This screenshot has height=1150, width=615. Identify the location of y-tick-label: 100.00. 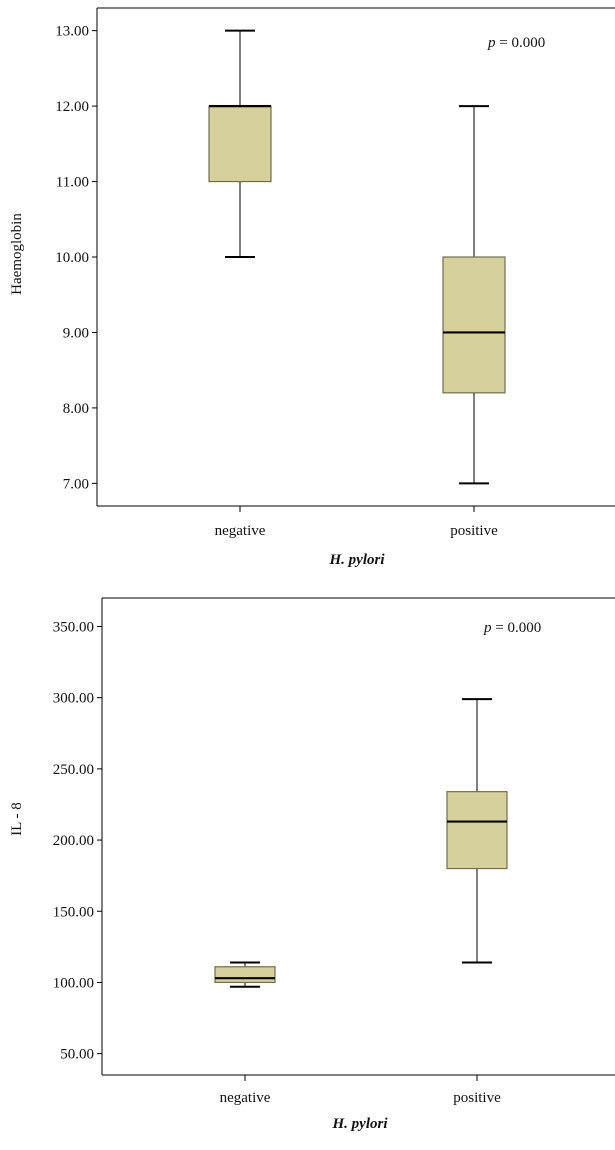
(73, 983).